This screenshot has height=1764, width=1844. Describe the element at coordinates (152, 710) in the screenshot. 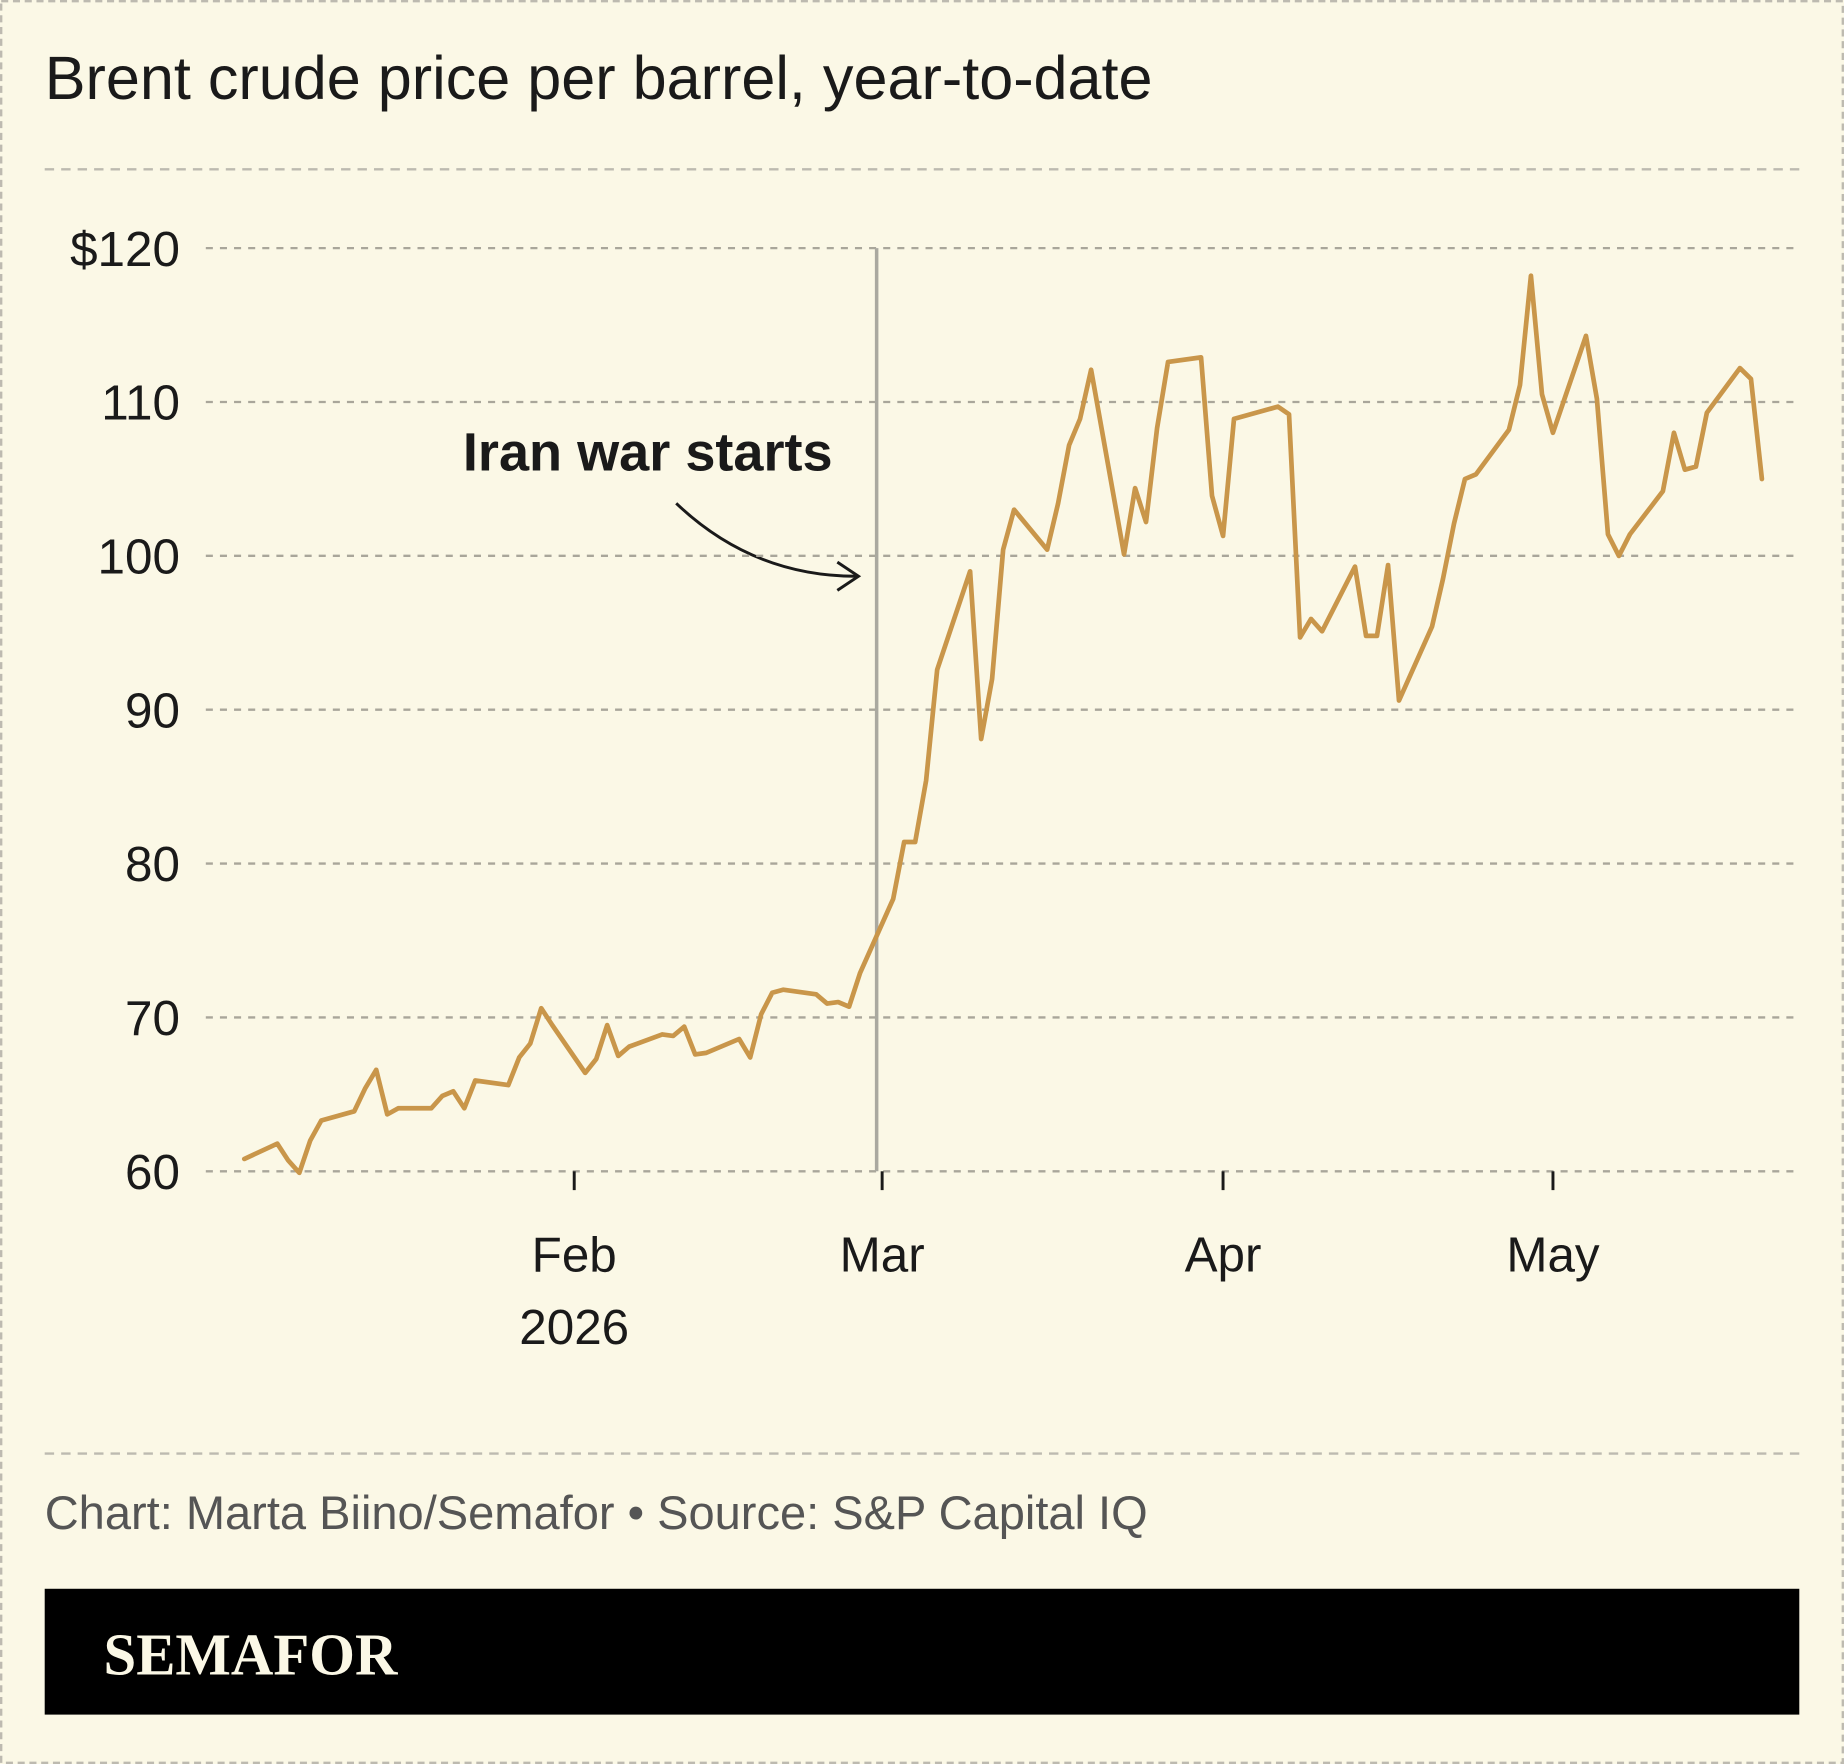

I see `y-tick-label: 90` at that location.